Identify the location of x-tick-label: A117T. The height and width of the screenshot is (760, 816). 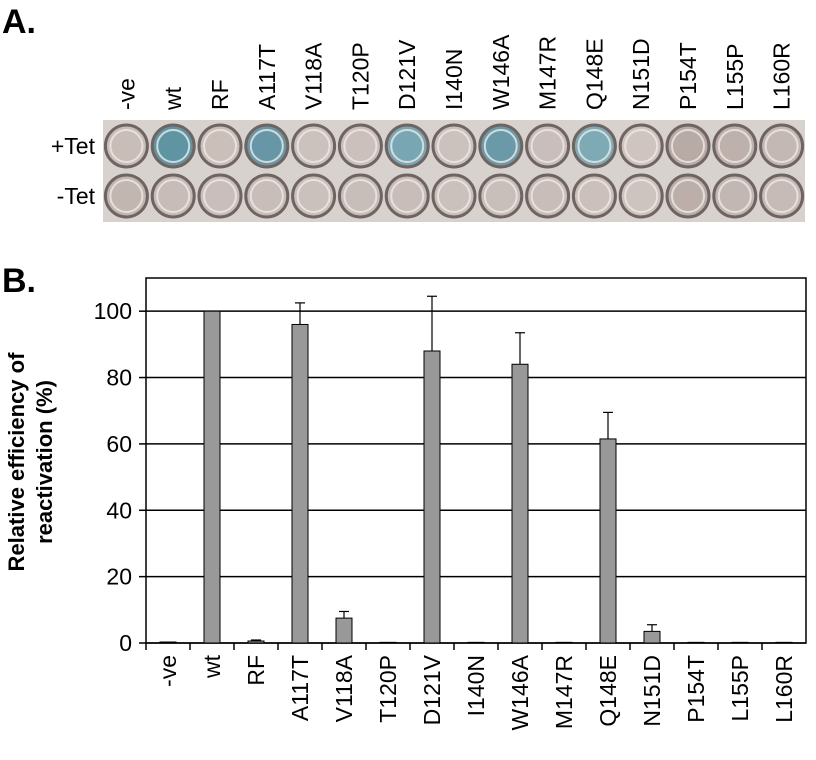
(300, 688).